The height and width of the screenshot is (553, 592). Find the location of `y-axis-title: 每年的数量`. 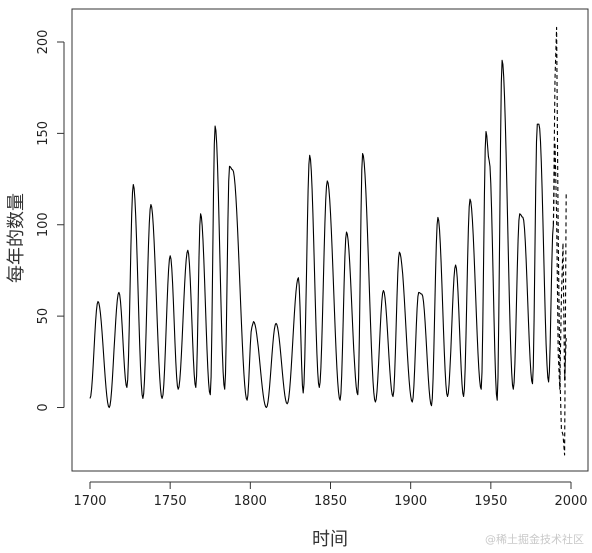

y-axis-title: 每年的数量 is located at coordinates (16, 238).